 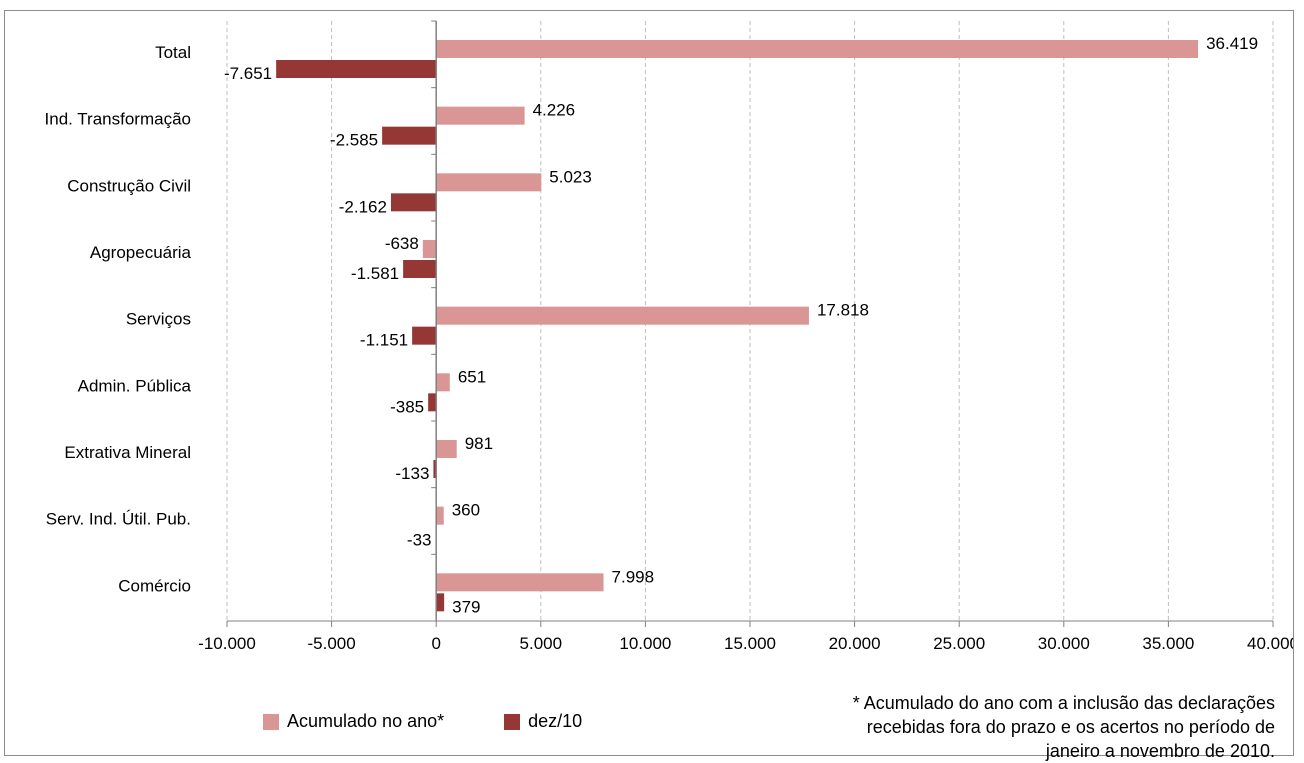 I want to click on data-label-dez10-0: -7.651, so click(x=248, y=73).